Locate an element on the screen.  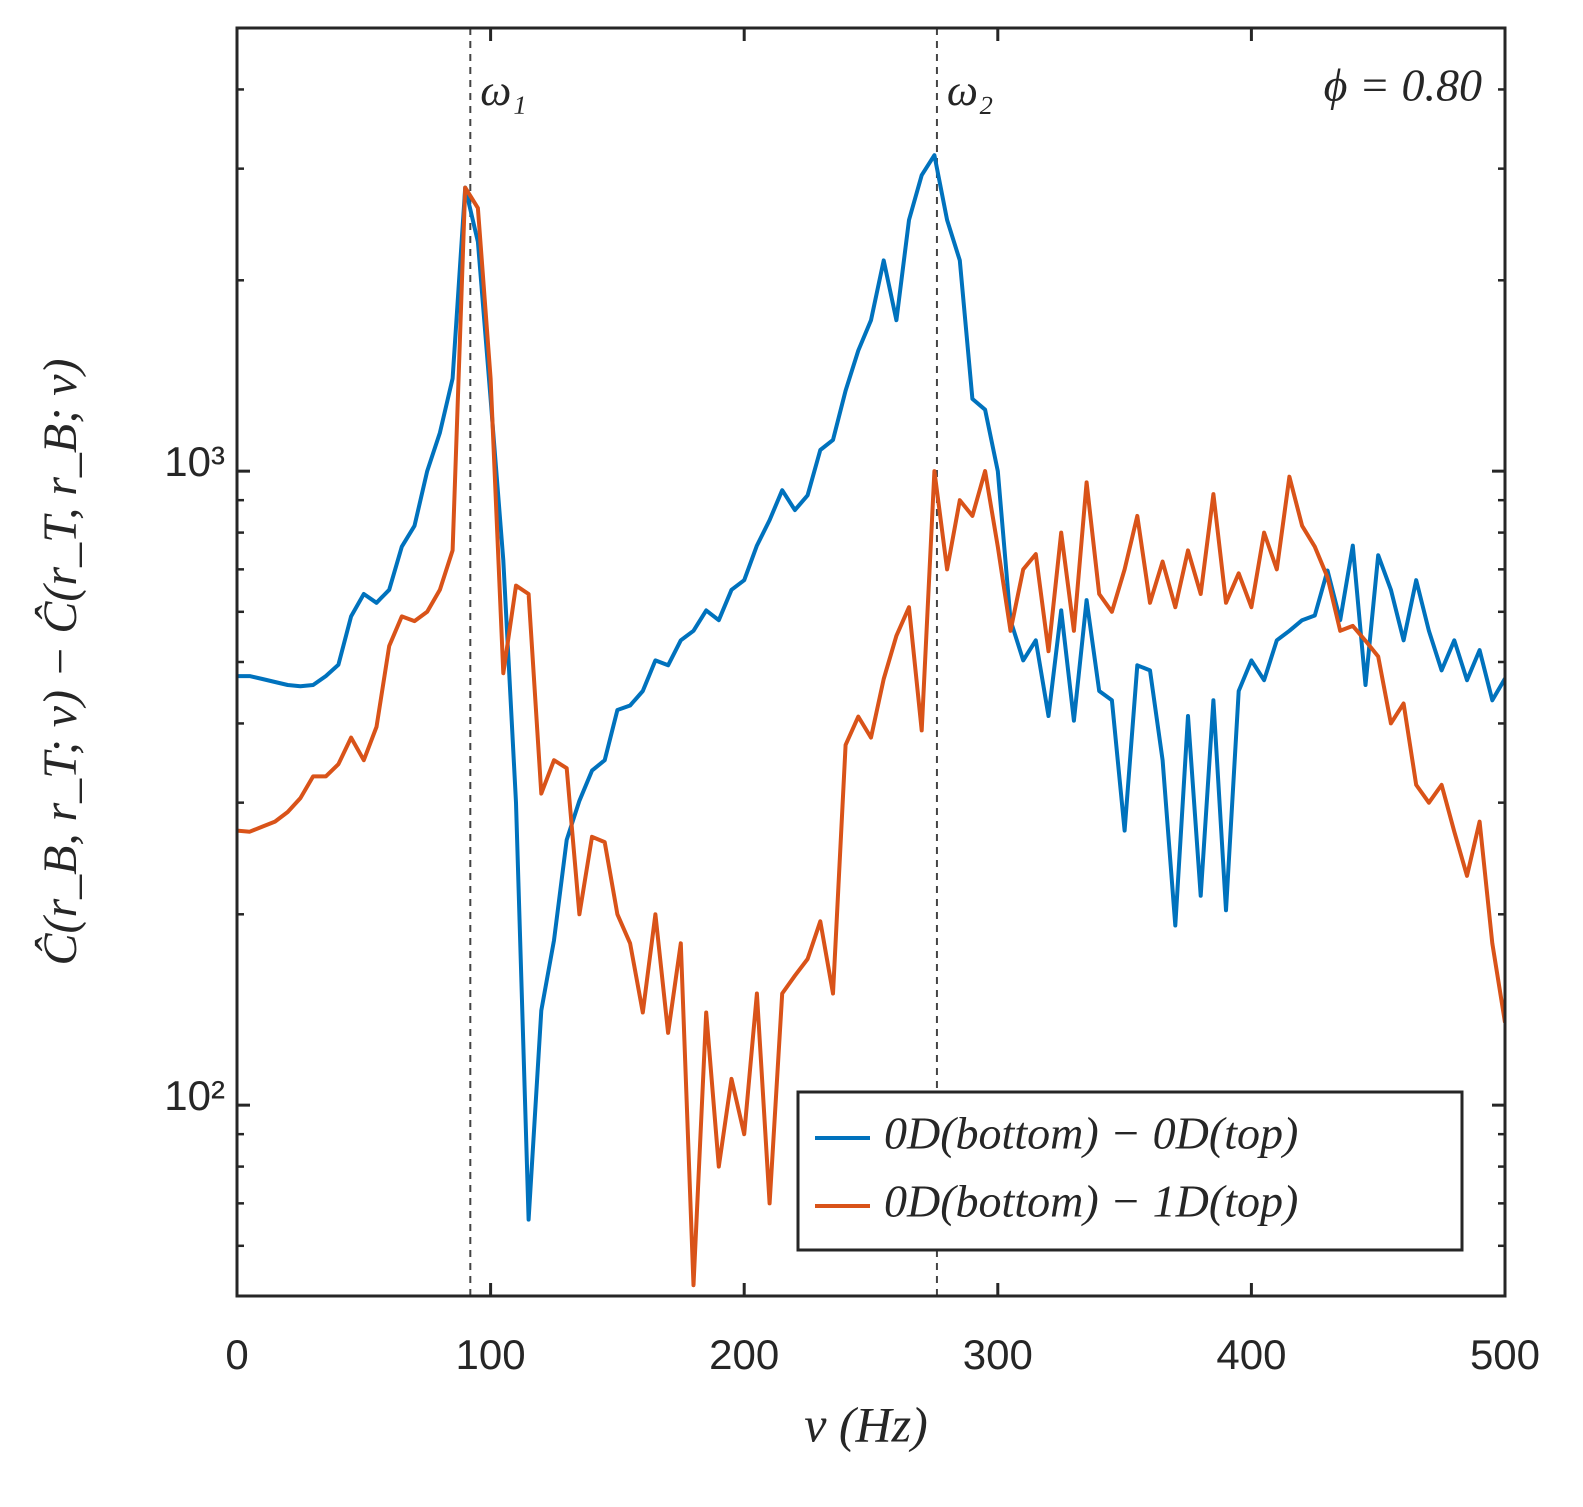
legend-label: 0D(bottom) − 1D(top) is located at coordinates (1091, 1201).